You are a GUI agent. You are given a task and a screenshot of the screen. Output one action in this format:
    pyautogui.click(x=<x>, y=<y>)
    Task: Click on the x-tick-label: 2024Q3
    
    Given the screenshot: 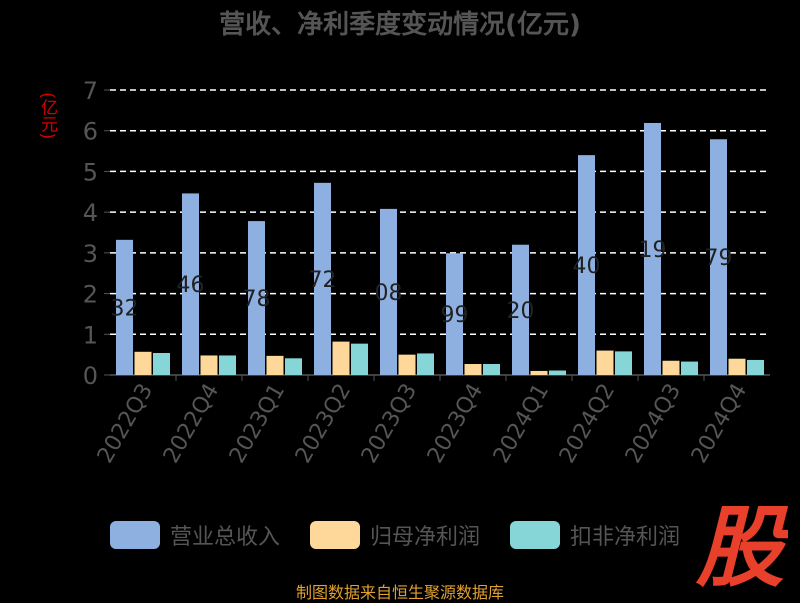 What is the action you would take?
    pyautogui.click(x=653, y=424)
    